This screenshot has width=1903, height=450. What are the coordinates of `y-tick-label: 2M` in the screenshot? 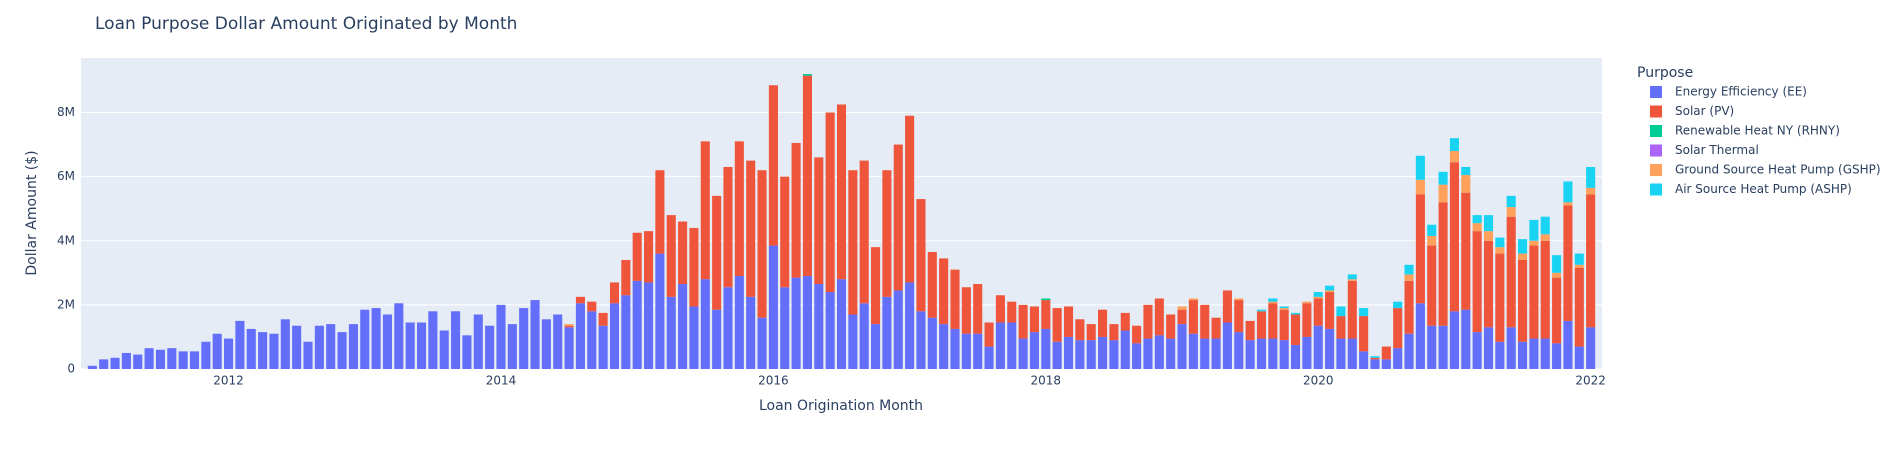 It's located at (66, 304).